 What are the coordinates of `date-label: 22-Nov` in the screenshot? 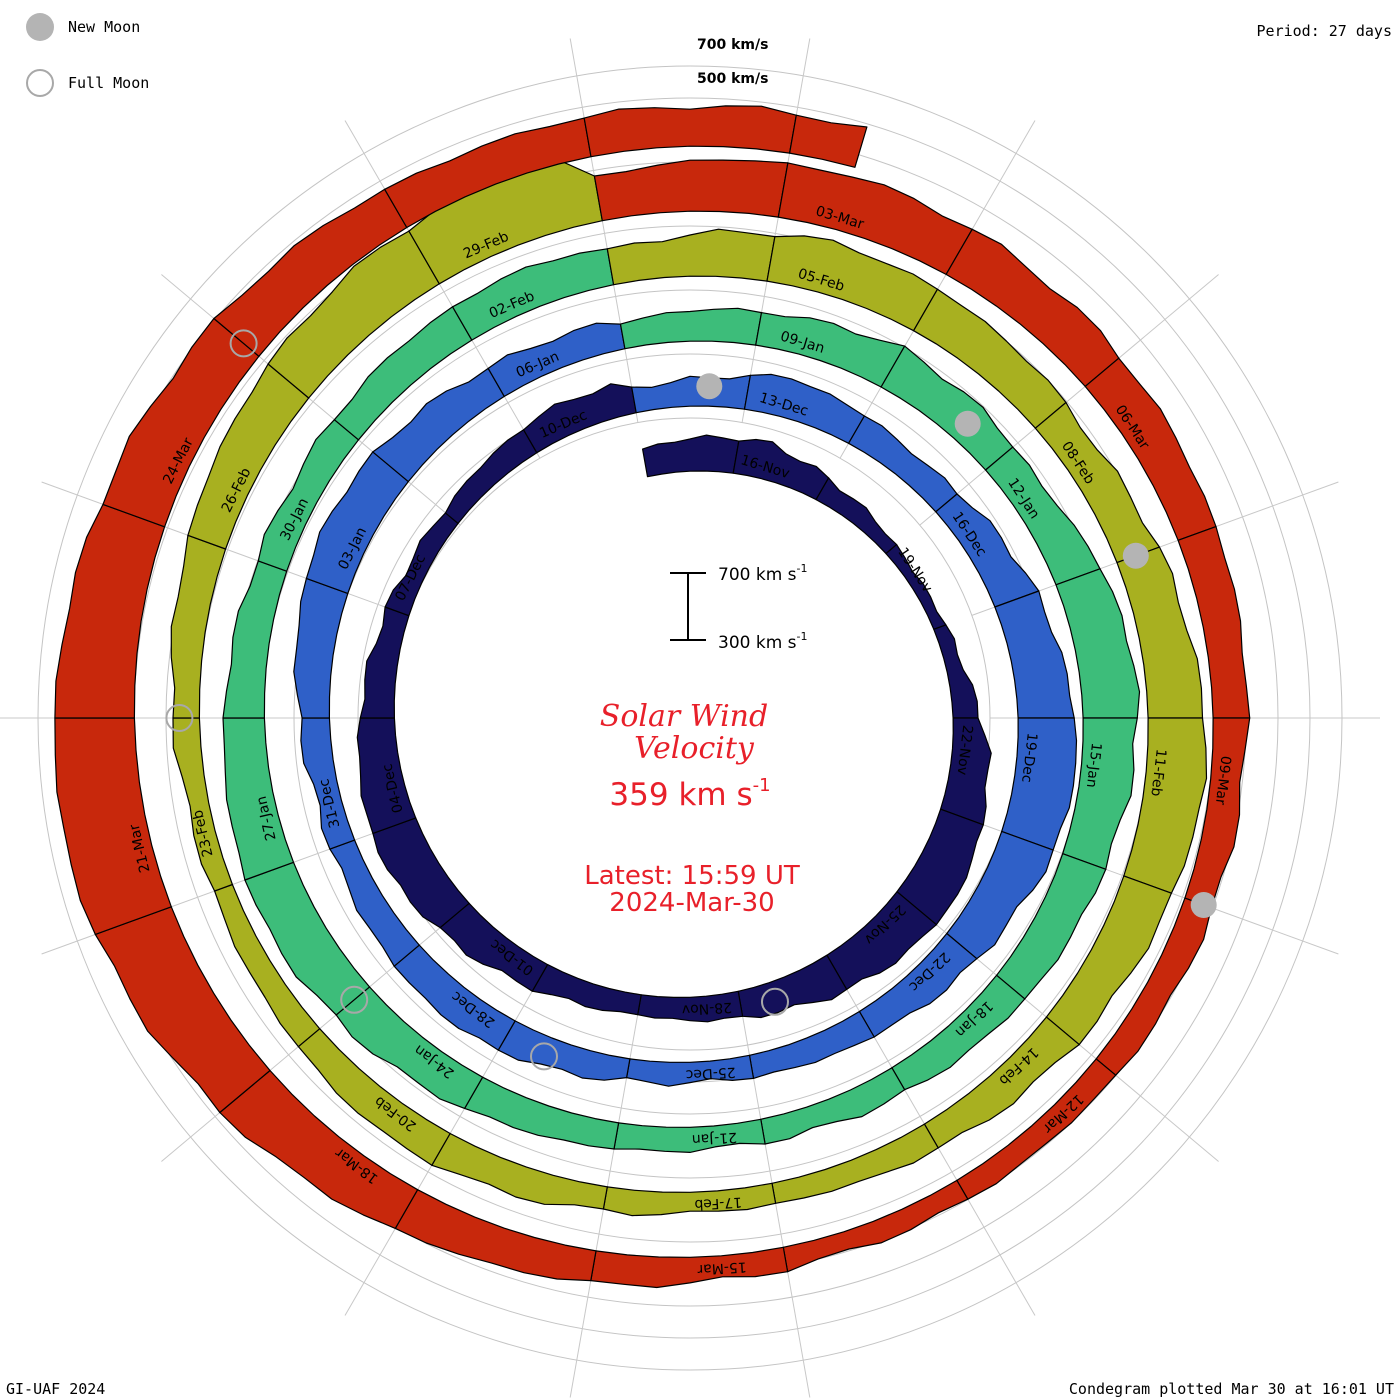 It's located at (964, 750).